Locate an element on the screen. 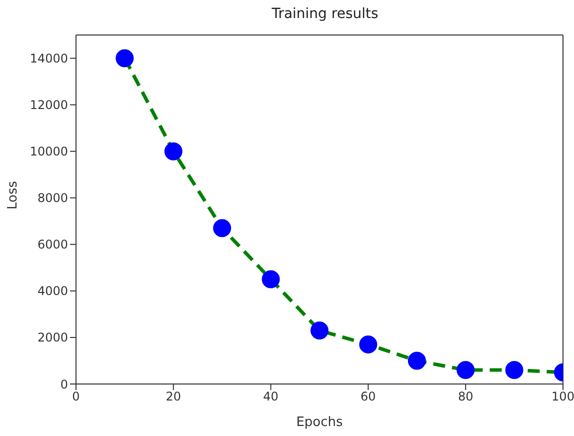 This screenshot has height=436, width=574. x-axis-title: Epochs is located at coordinates (320, 422).